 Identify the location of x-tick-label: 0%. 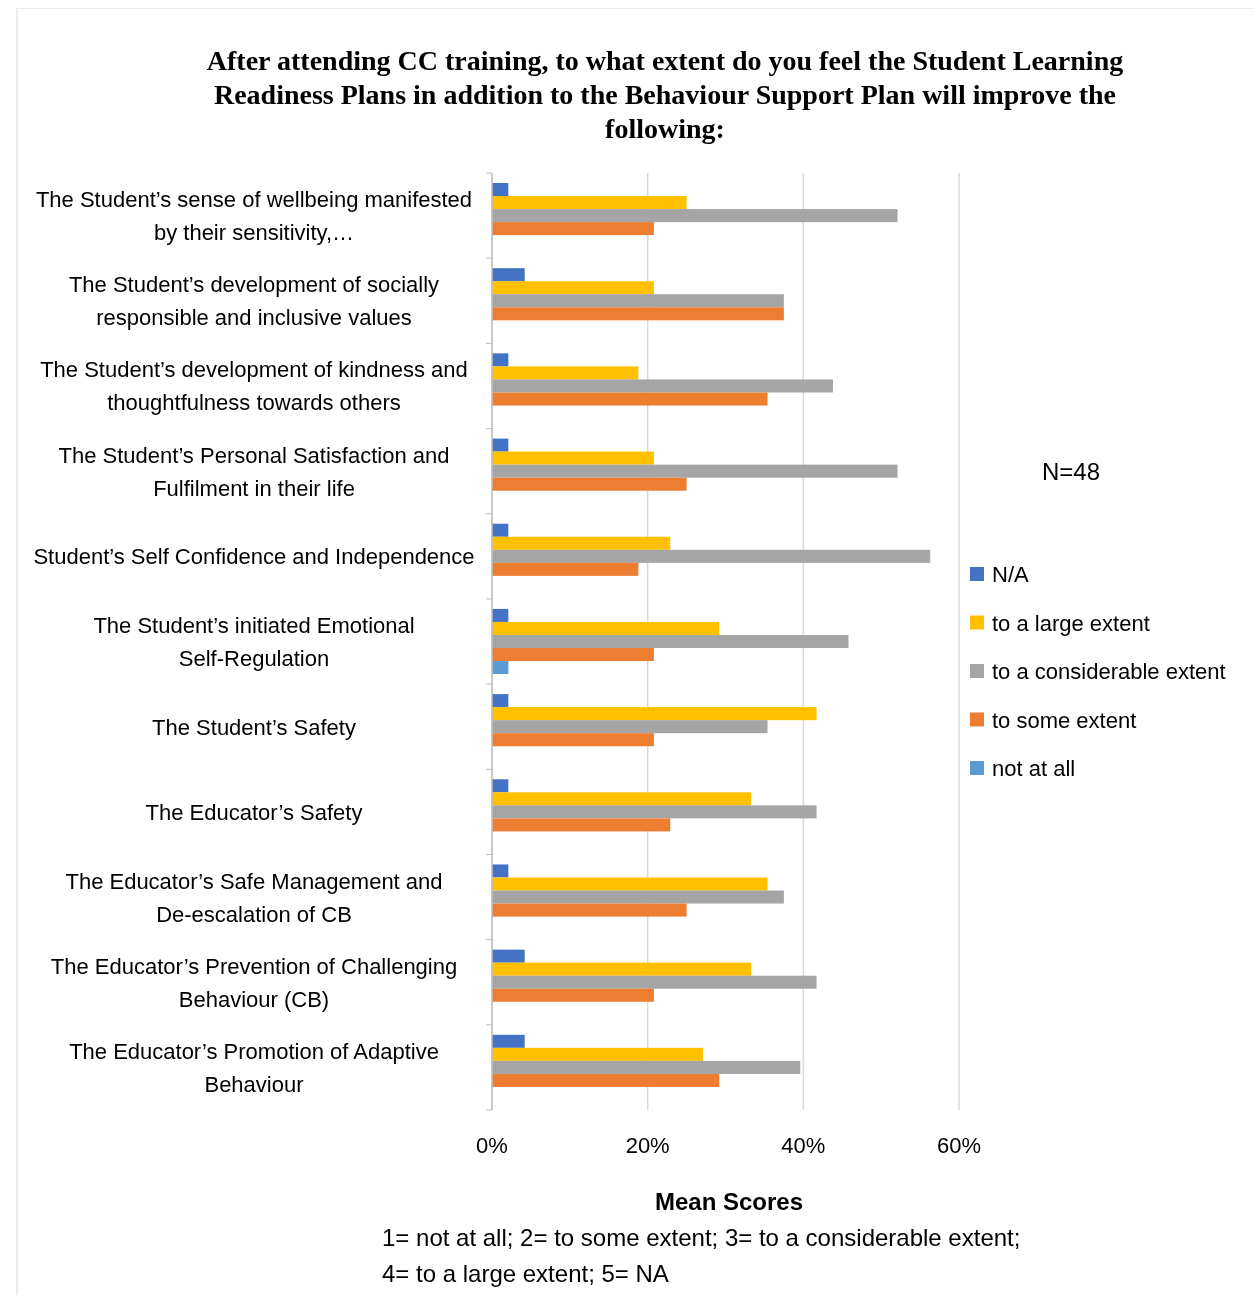
(492, 1145).